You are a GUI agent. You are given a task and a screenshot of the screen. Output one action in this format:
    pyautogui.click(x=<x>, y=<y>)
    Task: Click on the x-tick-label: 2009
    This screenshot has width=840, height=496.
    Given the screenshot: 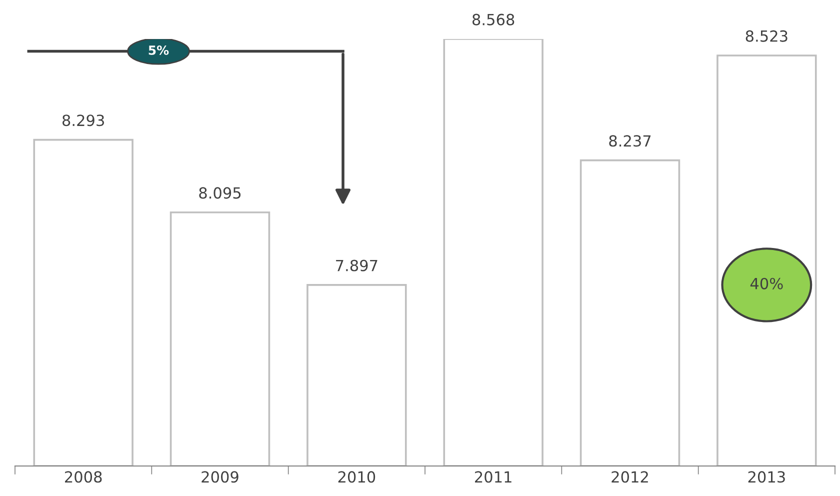 What is the action you would take?
    pyautogui.click(x=220, y=477)
    